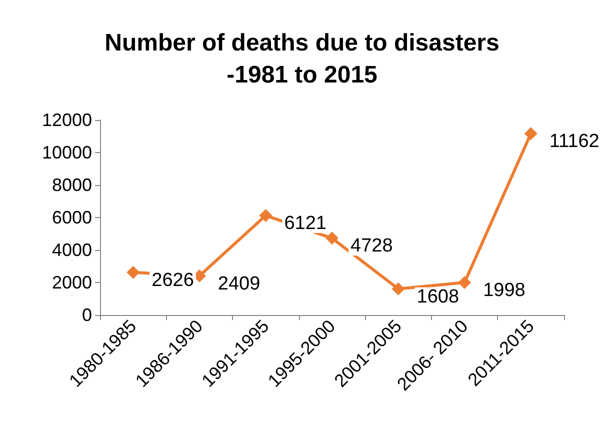 The image size is (604, 435). I want to click on data-label: 4728, so click(371, 246).